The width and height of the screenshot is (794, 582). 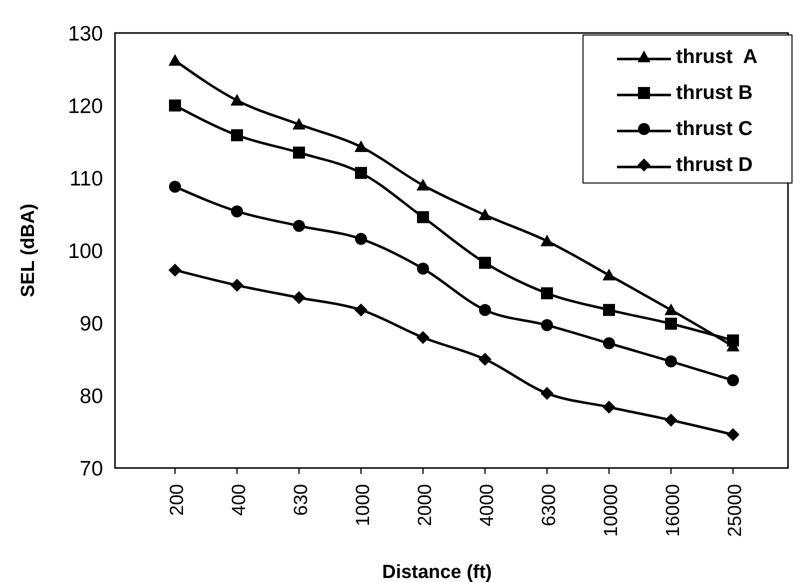 What do you see at coordinates (91, 324) in the screenshot?
I see `y-tick-label: 90` at bounding box center [91, 324].